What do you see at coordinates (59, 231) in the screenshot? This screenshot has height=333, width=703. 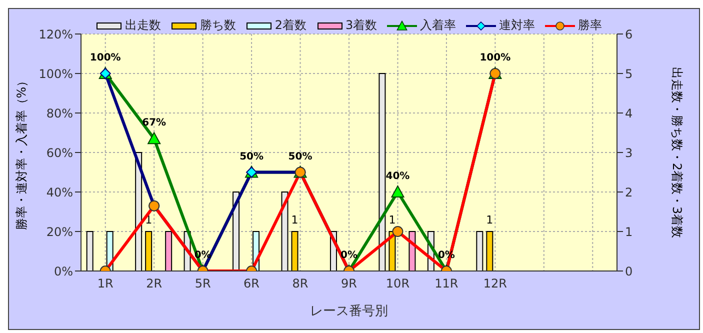 I see `y-tick-label: 20%` at bounding box center [59, 231].